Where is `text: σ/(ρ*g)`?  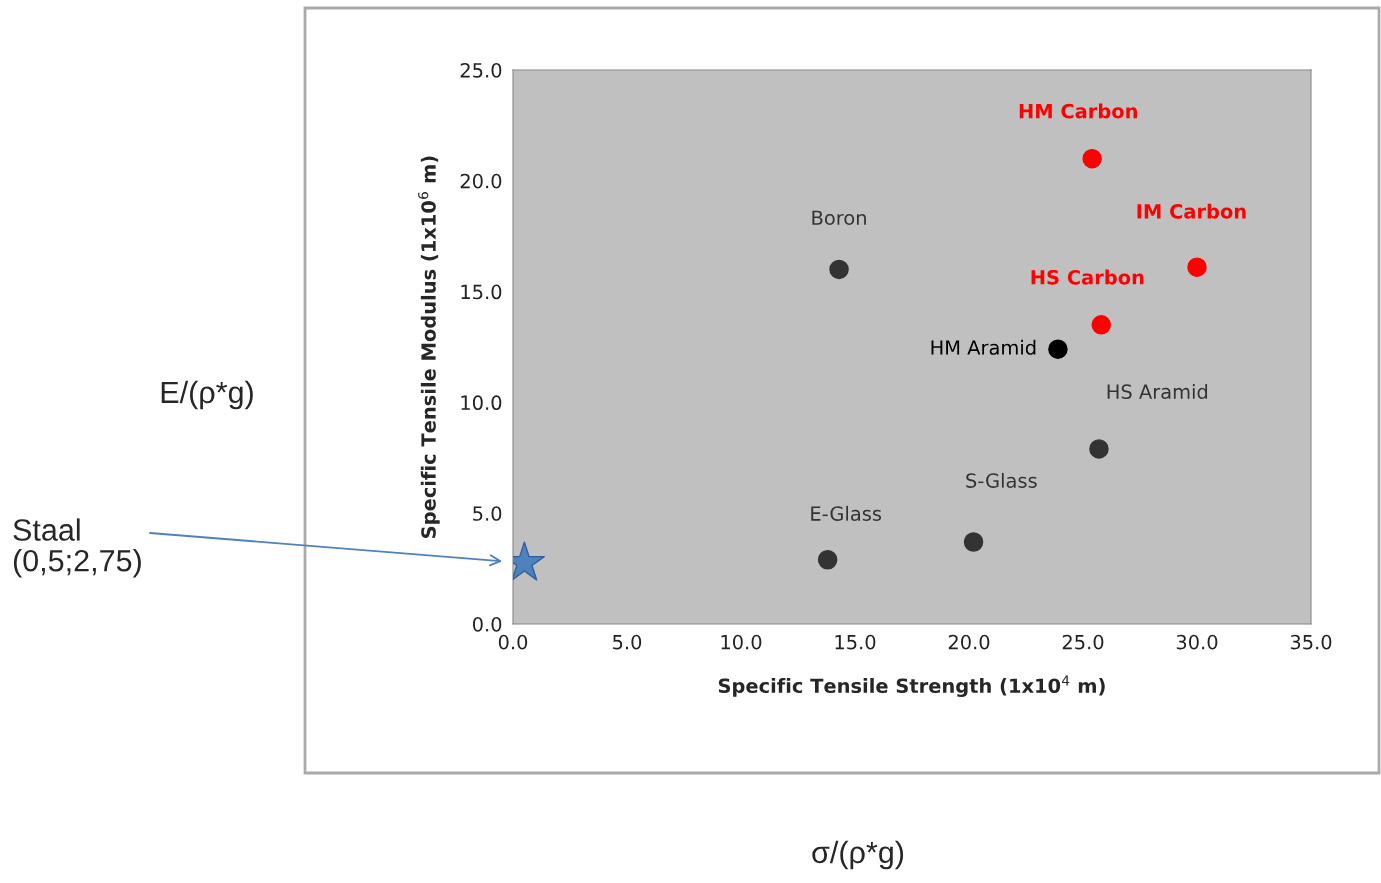
text: σ/(ρ*g) is located at coordinates (858, 855).